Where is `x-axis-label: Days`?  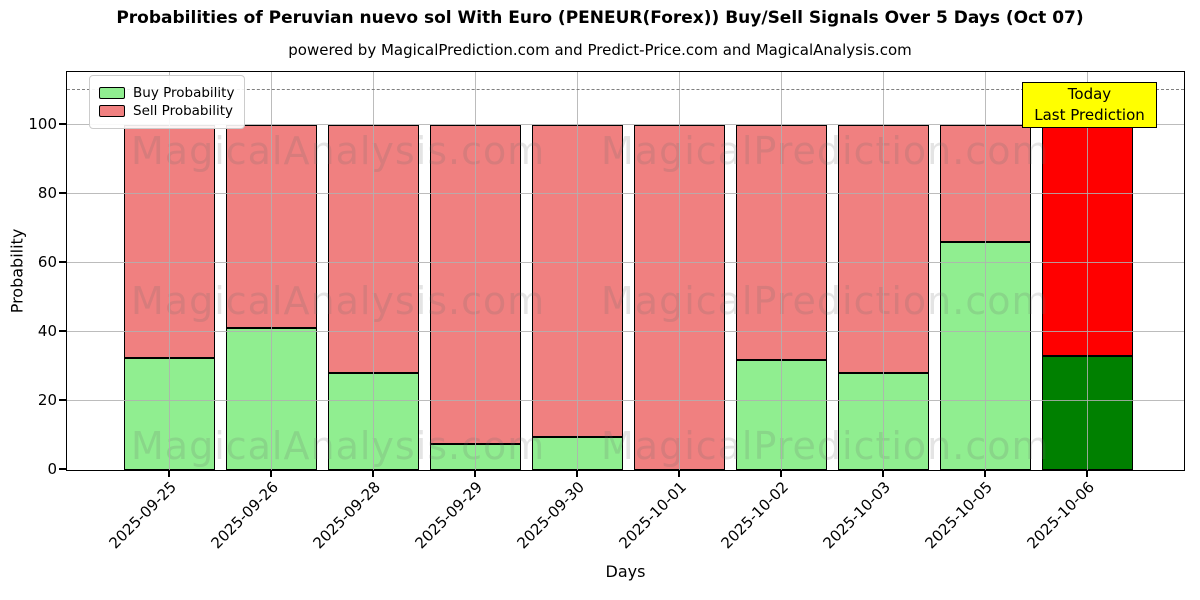
x-axis-label: Days is located at coordinates (625, 571).